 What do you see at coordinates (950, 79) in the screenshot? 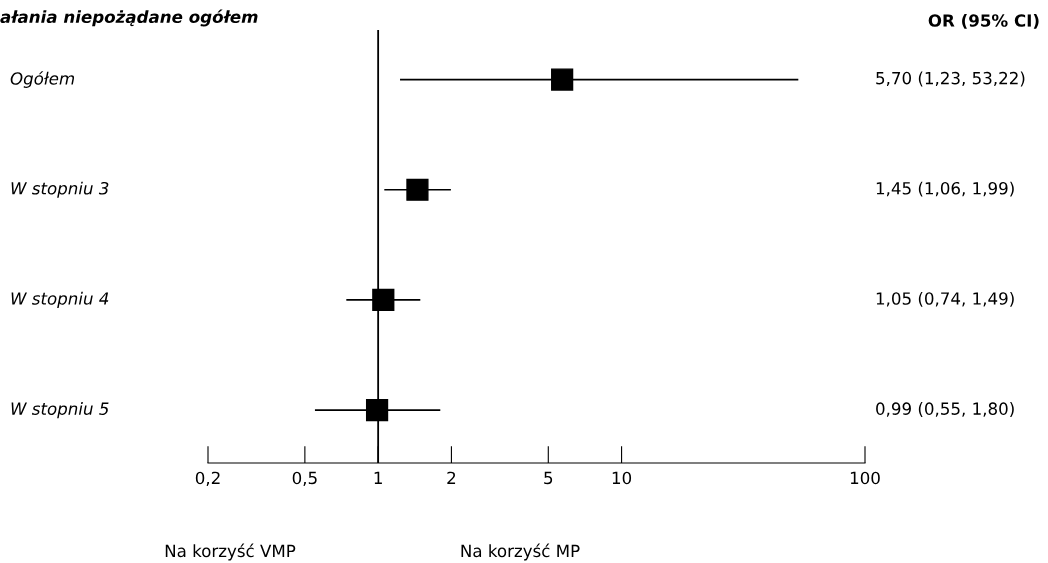
I see `text: 5,70 (1,23, 53,22)` at bounding box center [950, 79].